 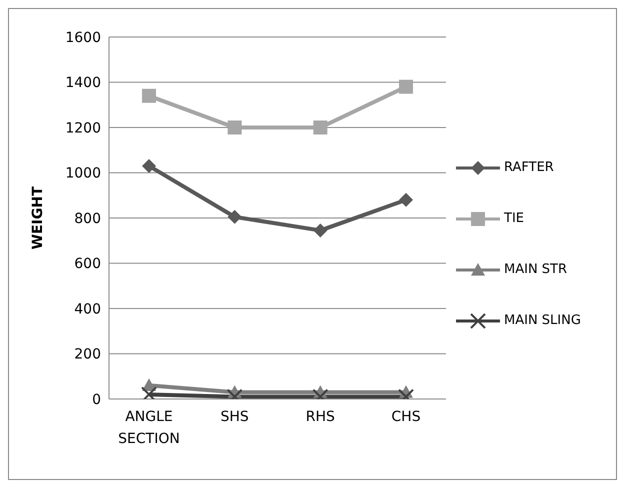 I want to click on y-tick-label: 1400, so click(x=83, y=83).